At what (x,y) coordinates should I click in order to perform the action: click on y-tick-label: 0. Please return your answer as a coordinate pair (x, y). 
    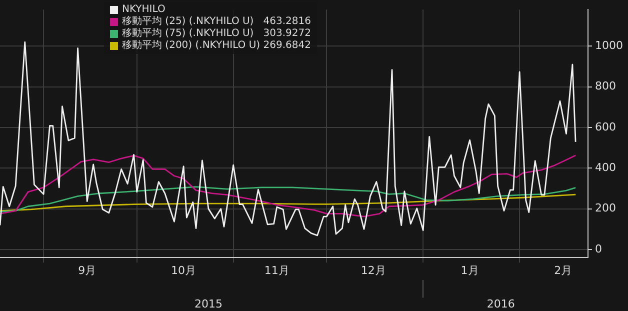
    Looking at the image, I should click on (598, 249).